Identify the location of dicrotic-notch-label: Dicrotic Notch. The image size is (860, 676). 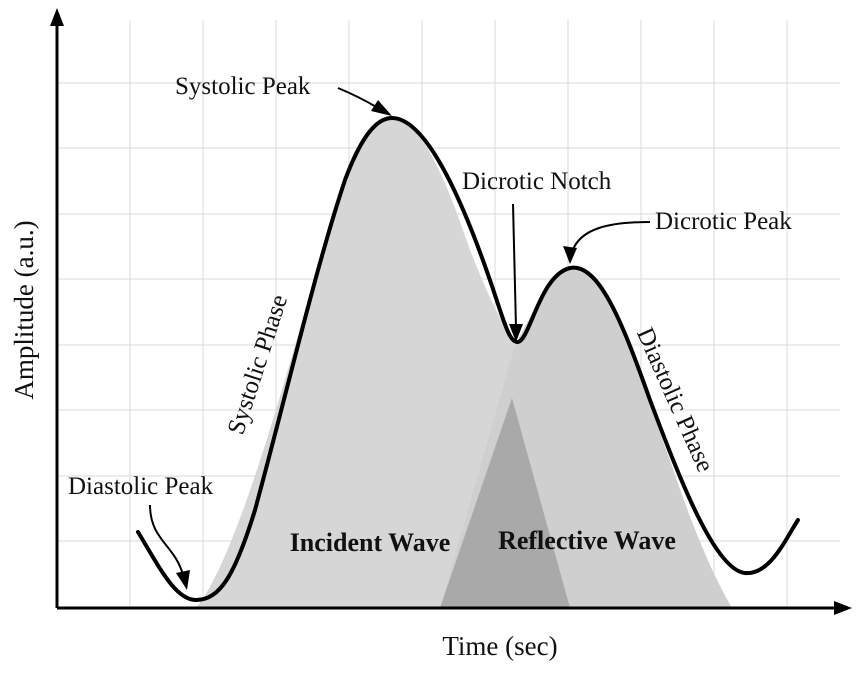
(537, 181).